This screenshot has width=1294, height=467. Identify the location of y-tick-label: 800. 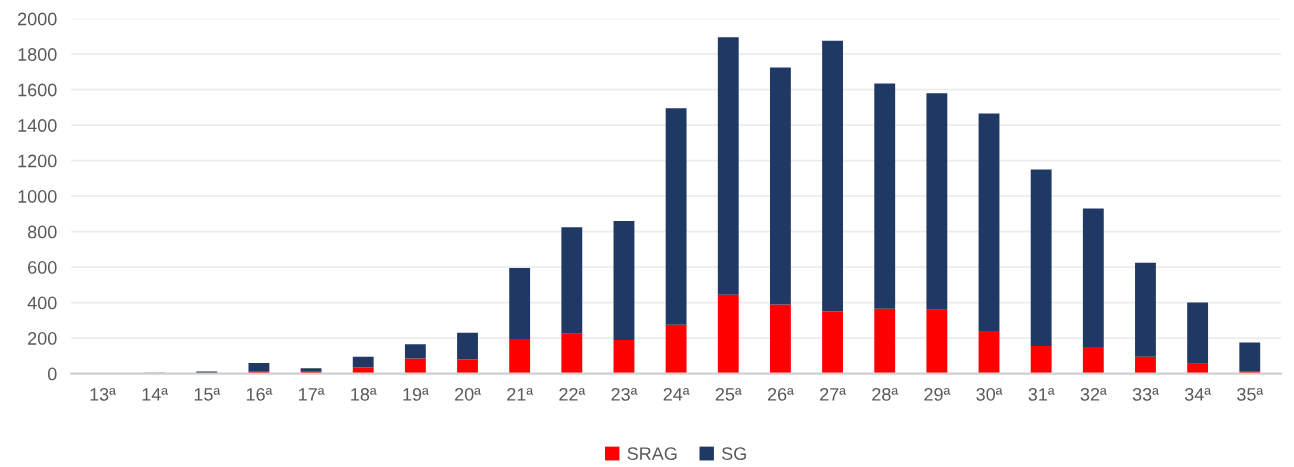
(42, 232).